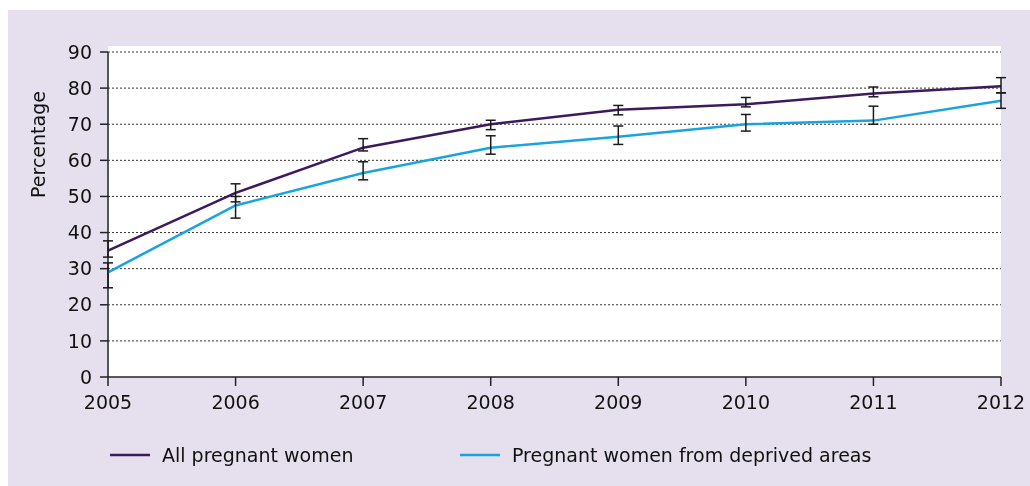 The image size is (1030, 486). Describe the element at coordinates (873, 402) in the screenshot. I see `x-tick-label: 2011` at that location.